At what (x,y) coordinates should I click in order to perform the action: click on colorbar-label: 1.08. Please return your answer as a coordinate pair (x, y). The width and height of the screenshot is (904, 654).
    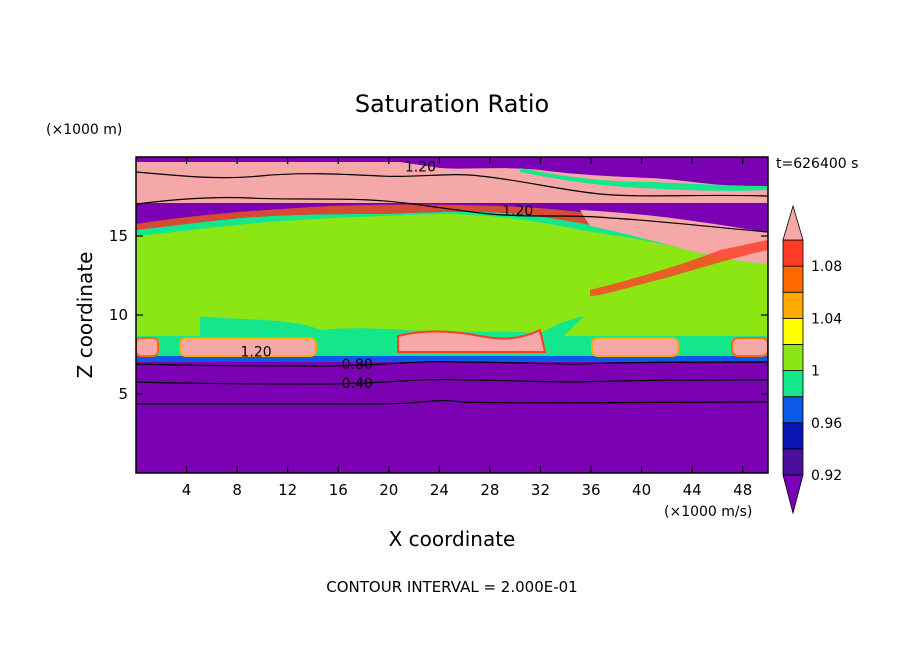
    Looking at the image, I should click on (826, 267).